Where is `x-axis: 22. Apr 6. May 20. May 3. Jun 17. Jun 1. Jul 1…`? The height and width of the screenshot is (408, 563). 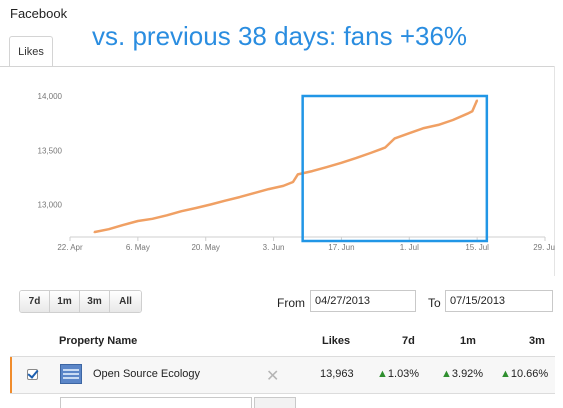 x-axis: 22. Apr 6. May 20. May 3. Jun 17. Jun 1. Jul 1… is located at coordinates (306, 244).